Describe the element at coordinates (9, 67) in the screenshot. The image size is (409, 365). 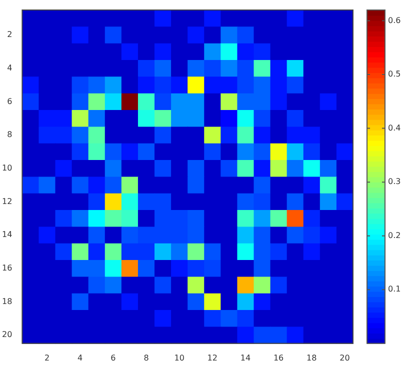
I see `y-tick-label: 4` at that location.